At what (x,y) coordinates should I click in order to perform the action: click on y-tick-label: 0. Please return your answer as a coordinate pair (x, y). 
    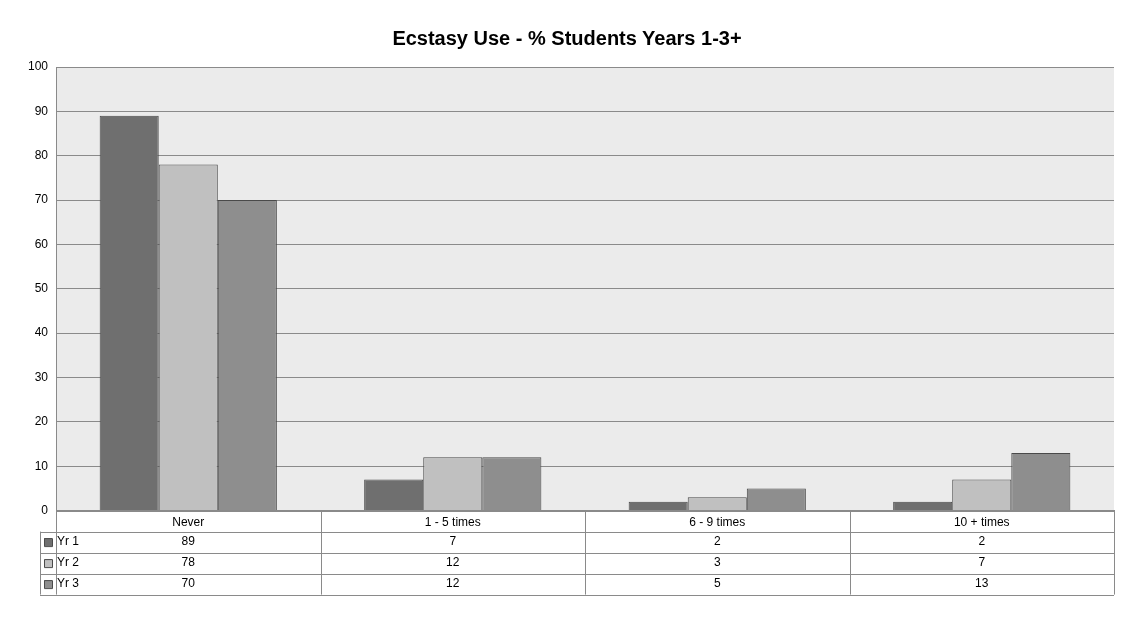
    Looking at the image, I should click on (45, 509).